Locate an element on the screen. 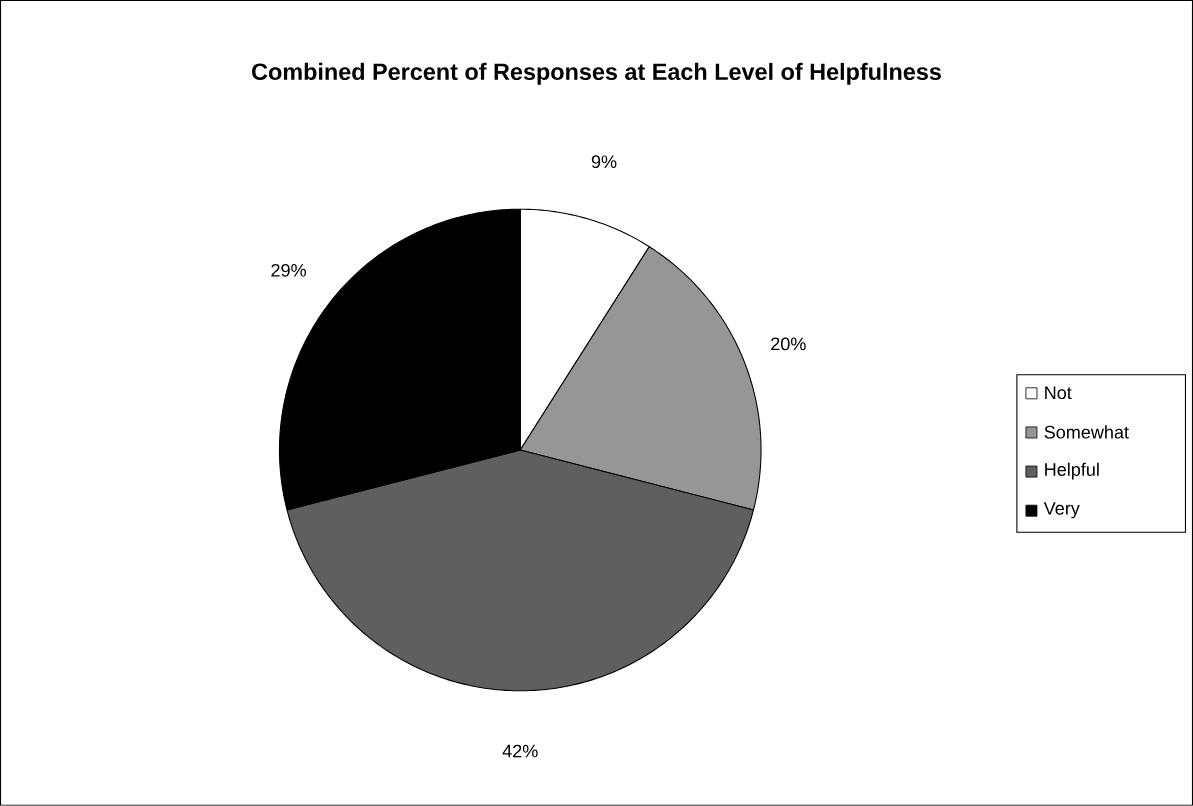  legend-label: Somewhat is located at coordinates (1086, 432).